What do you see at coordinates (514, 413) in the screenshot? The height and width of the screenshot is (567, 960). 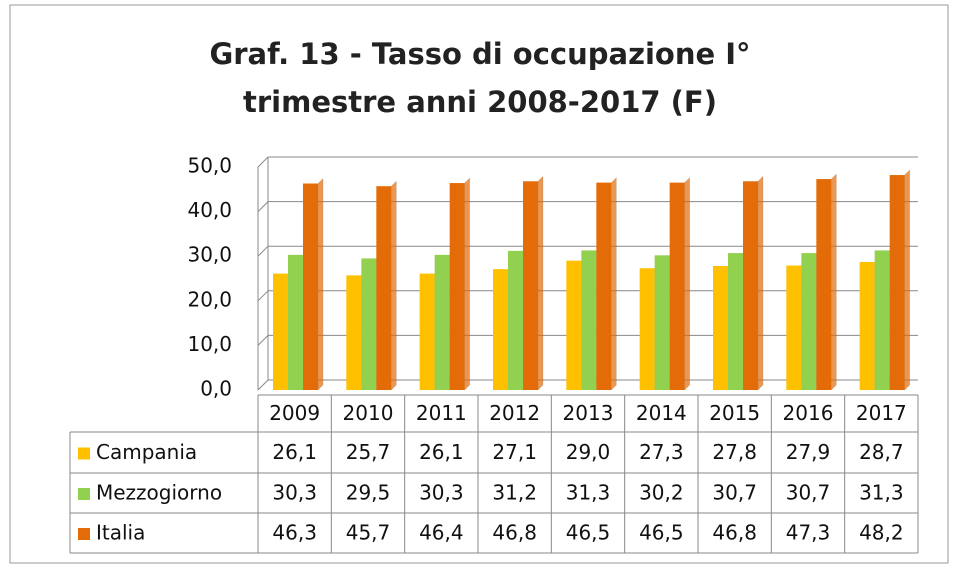 I see `x-tick-label: 2012` at bounding box center [514, 413].